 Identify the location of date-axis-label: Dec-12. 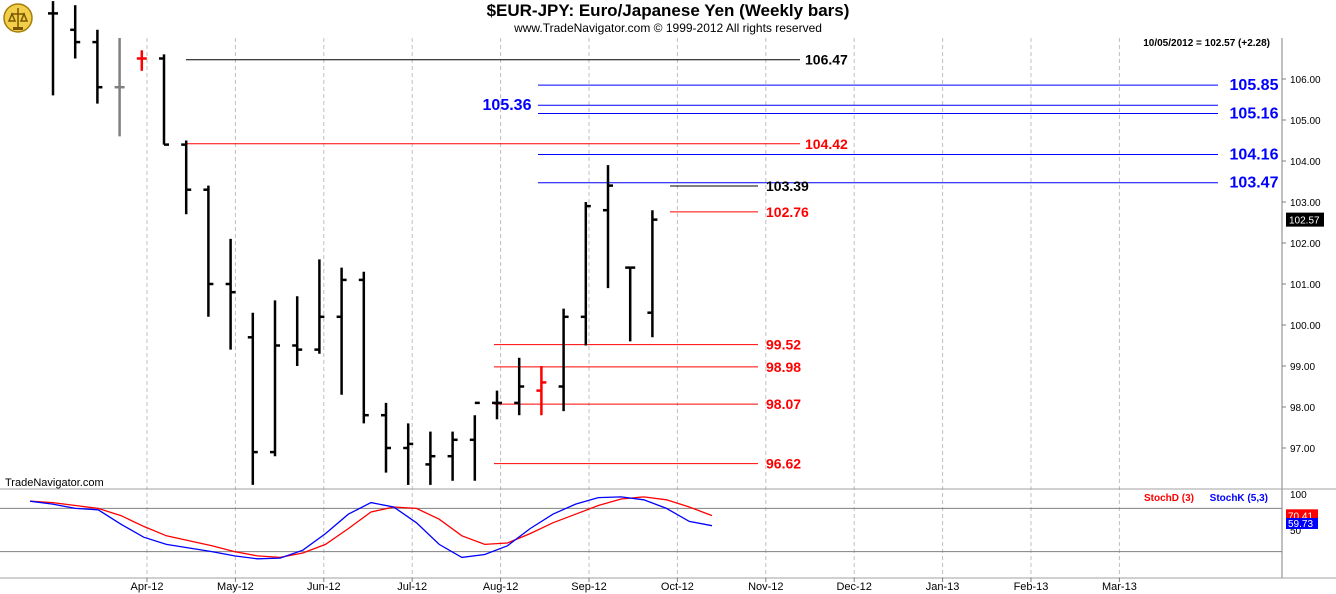
(853, 587).